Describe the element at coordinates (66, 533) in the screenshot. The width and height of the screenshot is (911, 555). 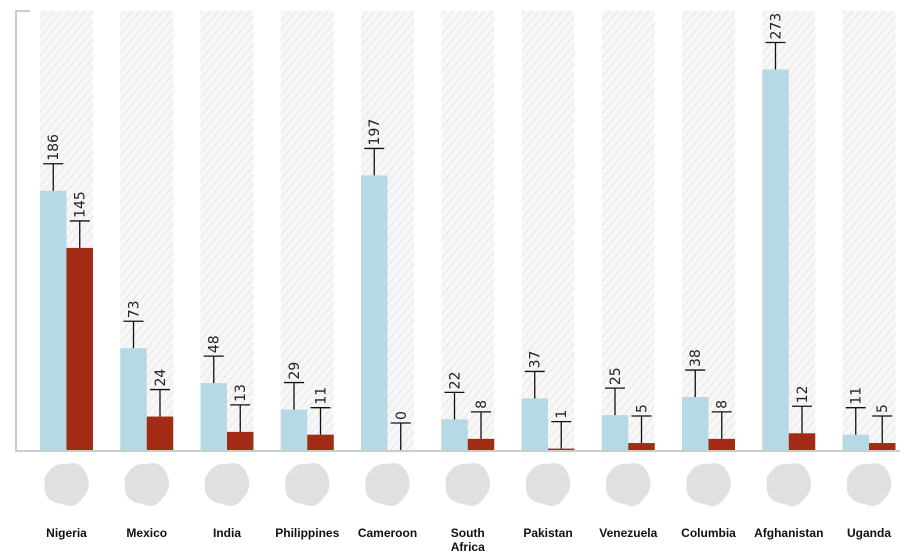
I see `category-label-nigeria: Nigeria` at that location.